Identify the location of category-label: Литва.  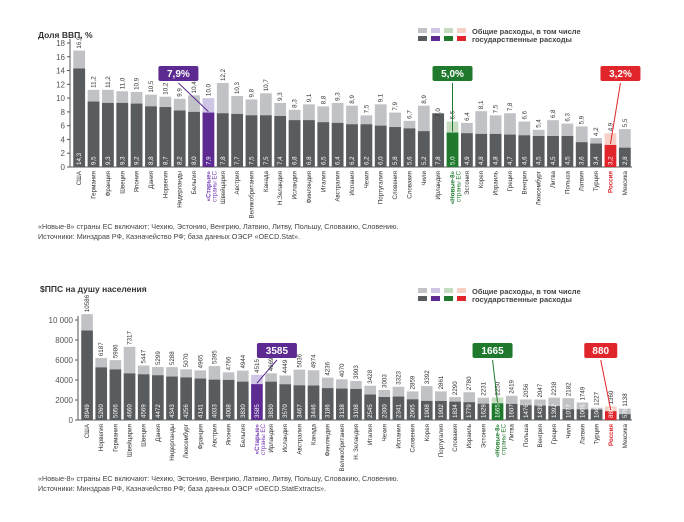
(512, 432).